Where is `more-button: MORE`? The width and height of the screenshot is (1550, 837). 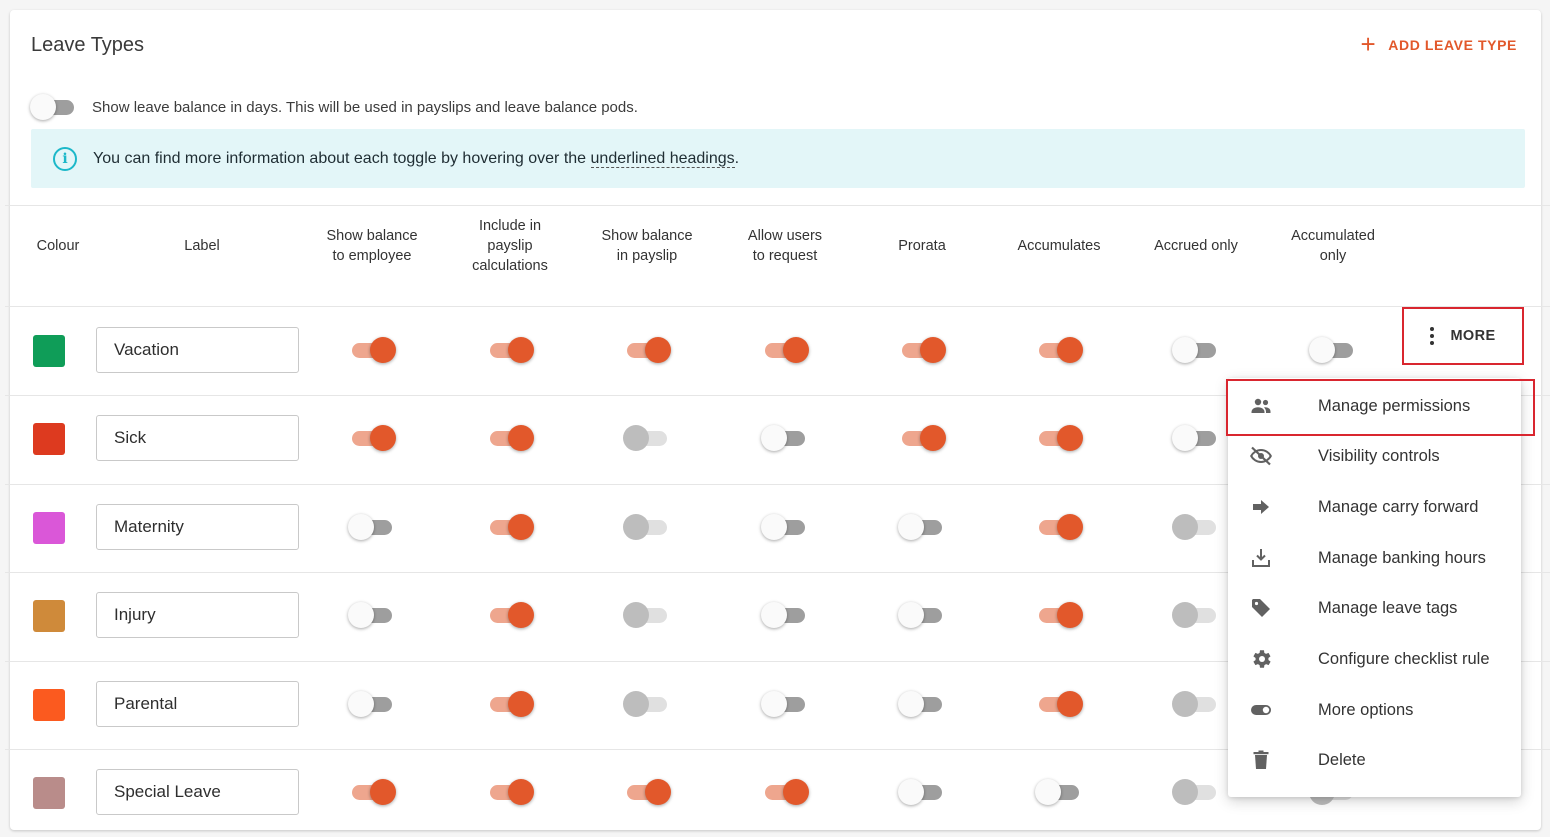
more-button: MORE is located at coordinates (1463, 336).